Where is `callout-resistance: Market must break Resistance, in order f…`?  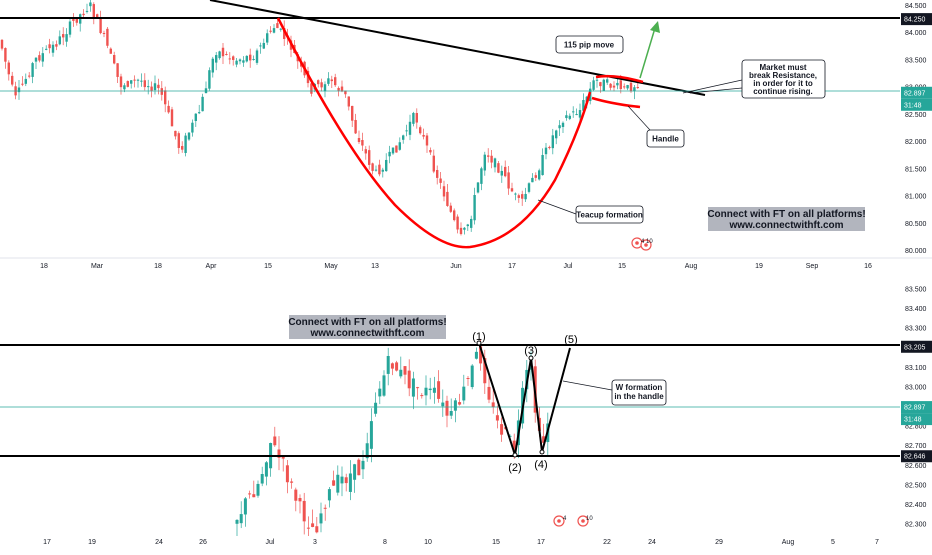 callout-resistance: Market must break Resistance, in order f… is located at coordinates (754, 79).